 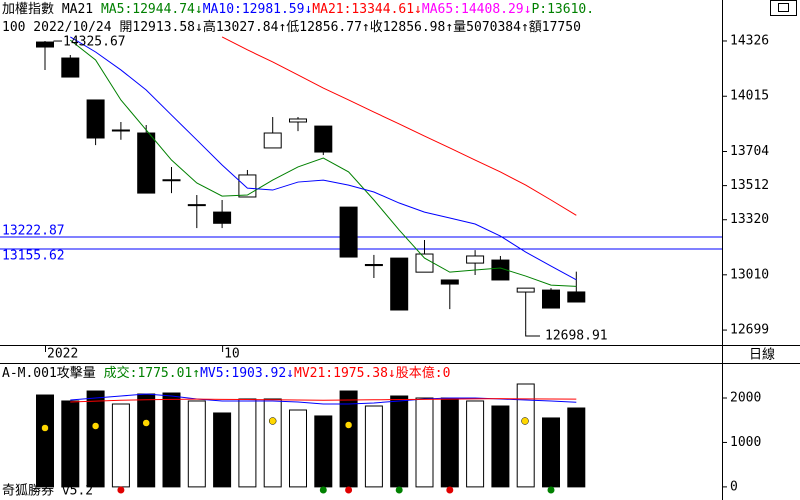 What do you see at coordinates (749, 185) in the screenshot?
I see `y-tick-label: 13512` at bounding box center [749, 185].